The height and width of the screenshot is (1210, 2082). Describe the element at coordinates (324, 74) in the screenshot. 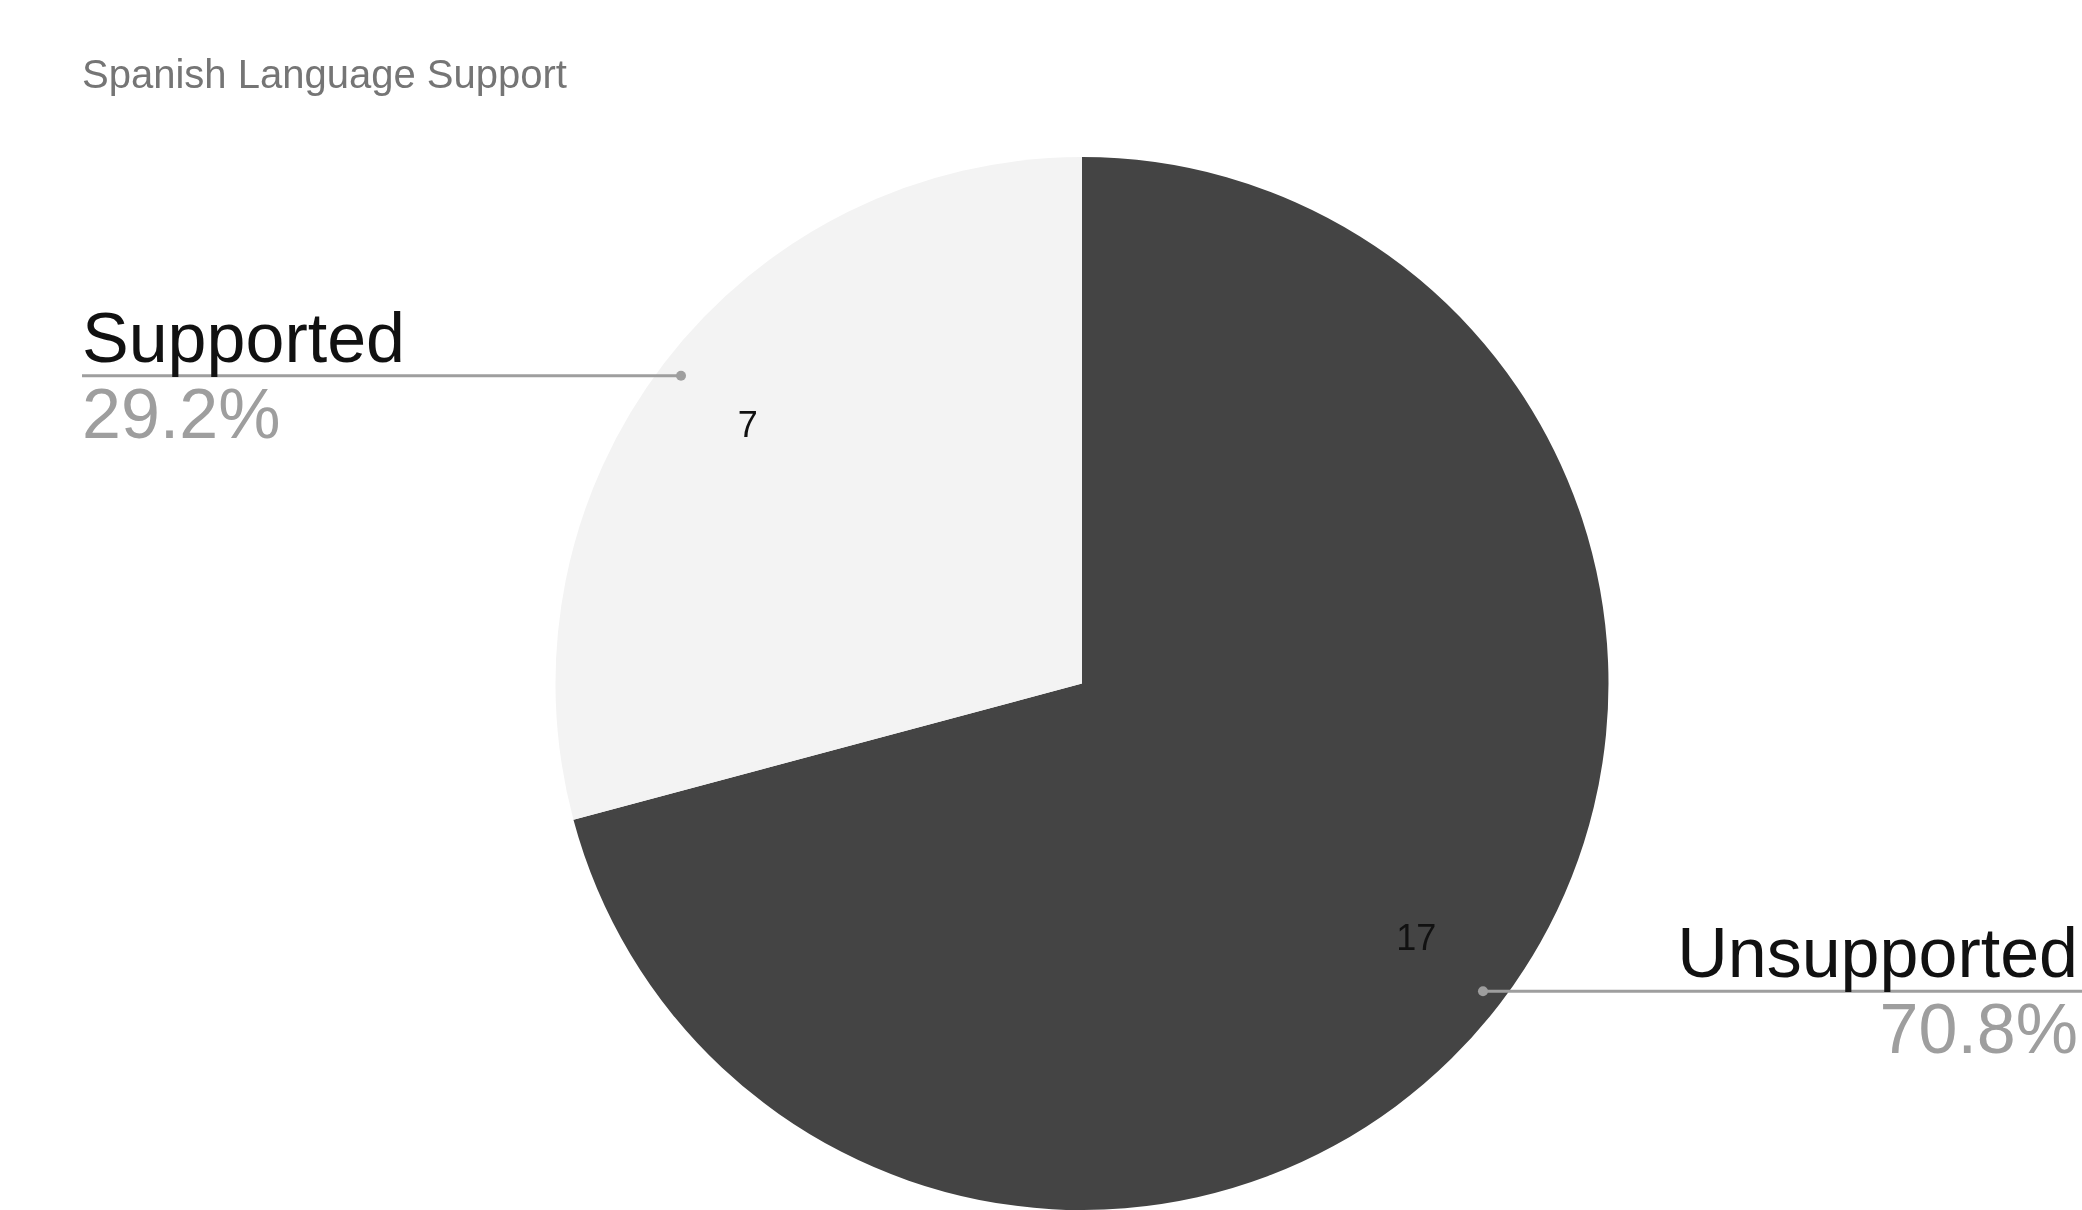

I see `chart-title: Spanish Language Support` at that location.